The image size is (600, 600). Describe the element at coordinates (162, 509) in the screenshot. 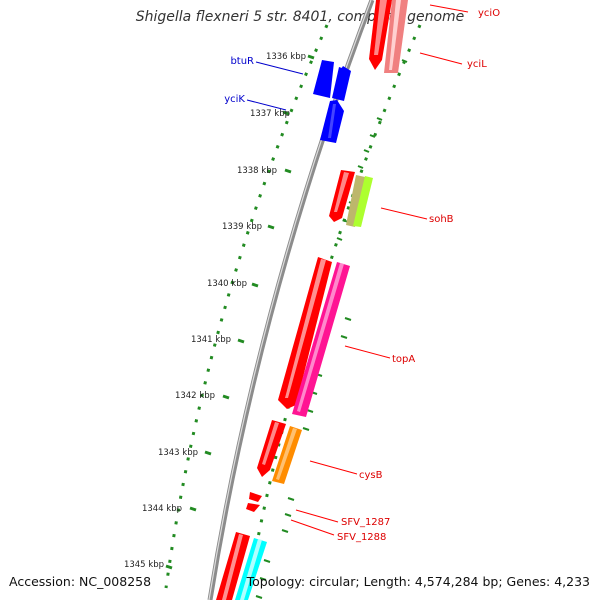

I see `tick-label: 1344 kbp` at that location.